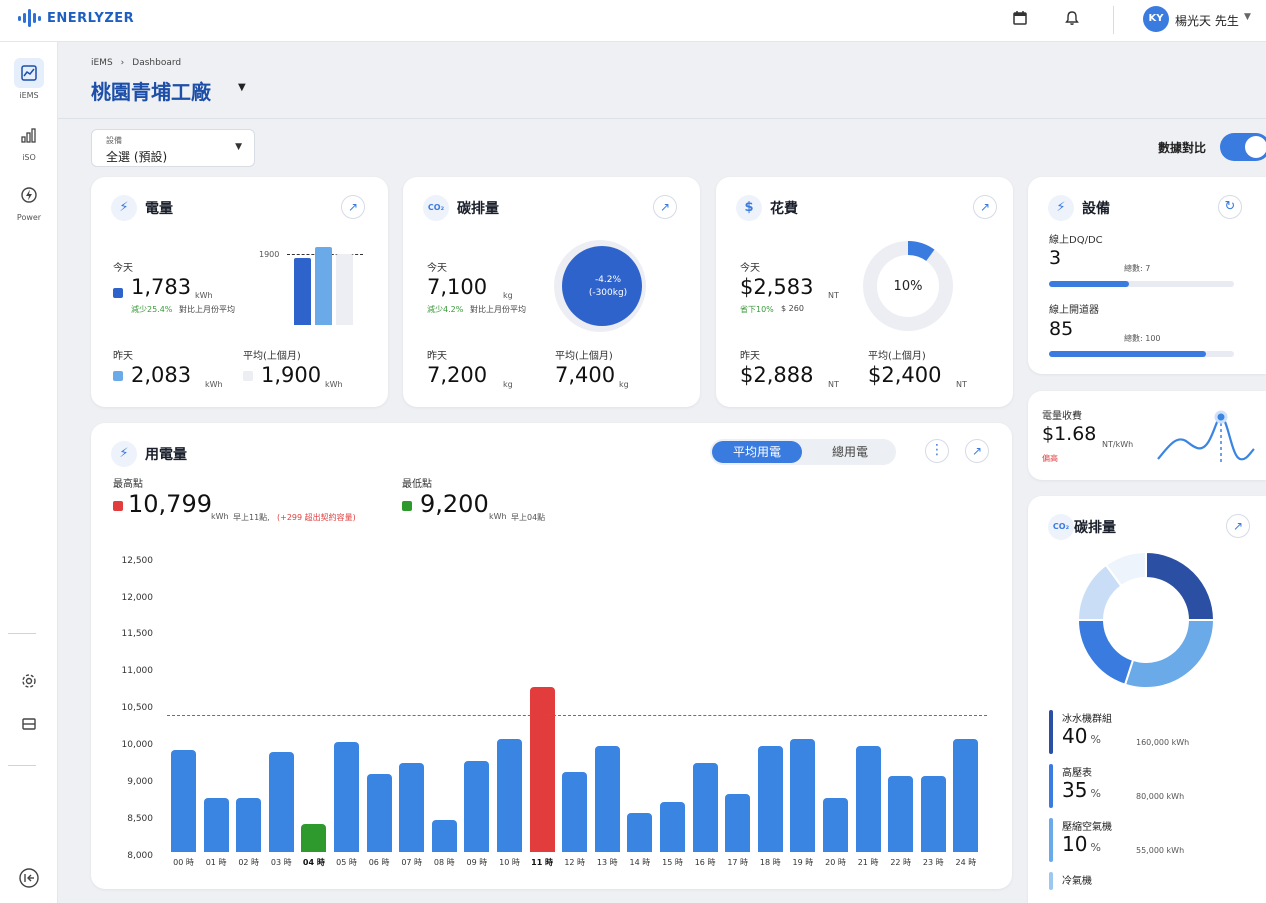 The image size is (1266, 903). What do you see at coordinates (1081, 844) in the screenshot?
I see `legend-percent: 10%` at bounding box center [1081, 844].